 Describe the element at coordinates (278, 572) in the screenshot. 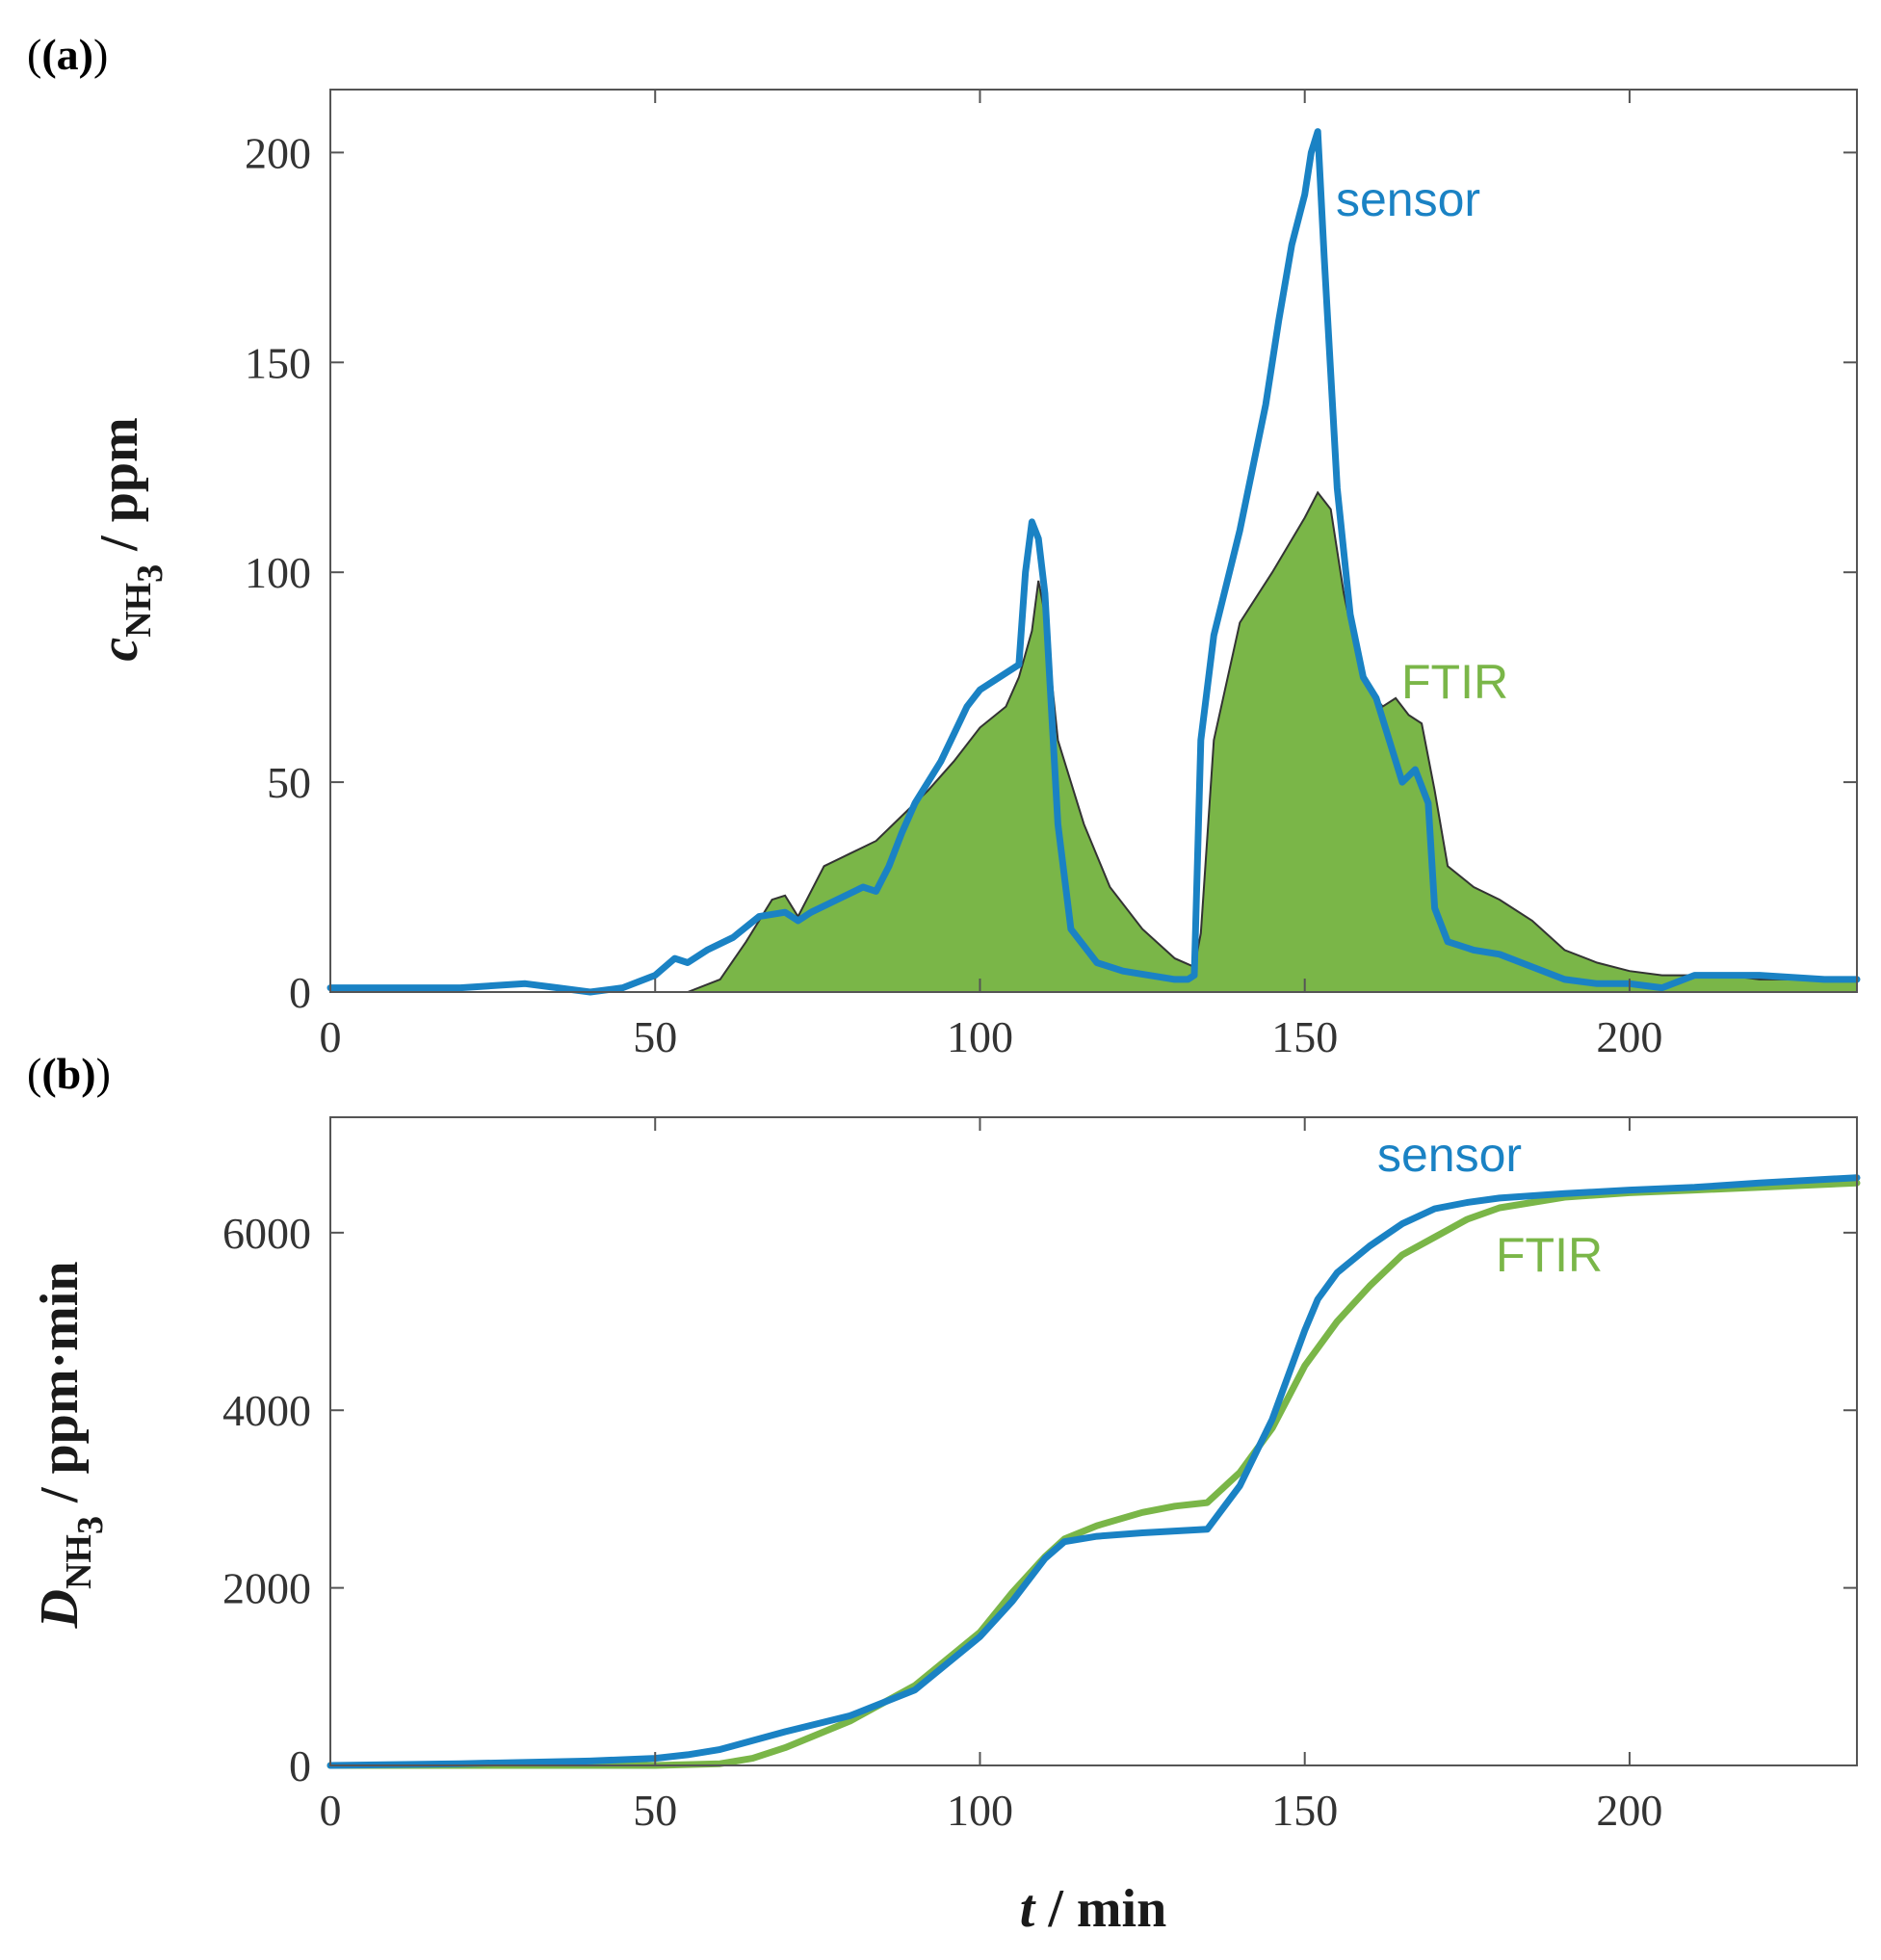

I see `y-tick-label: 100` at that location.